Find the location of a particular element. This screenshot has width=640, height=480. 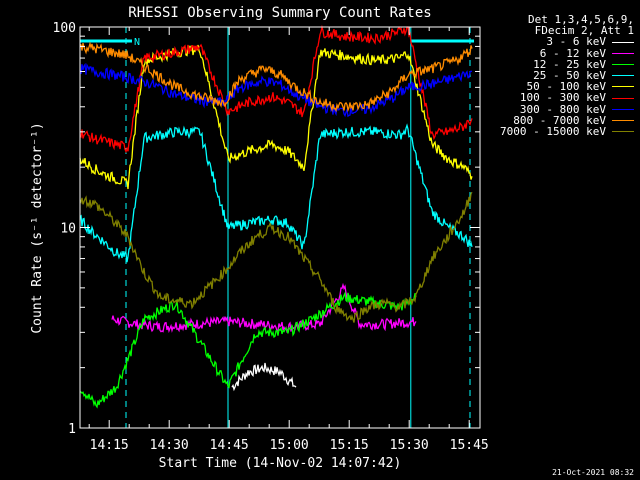

x-tick-label-4: 15:15 is located at coordinates (349, 445).